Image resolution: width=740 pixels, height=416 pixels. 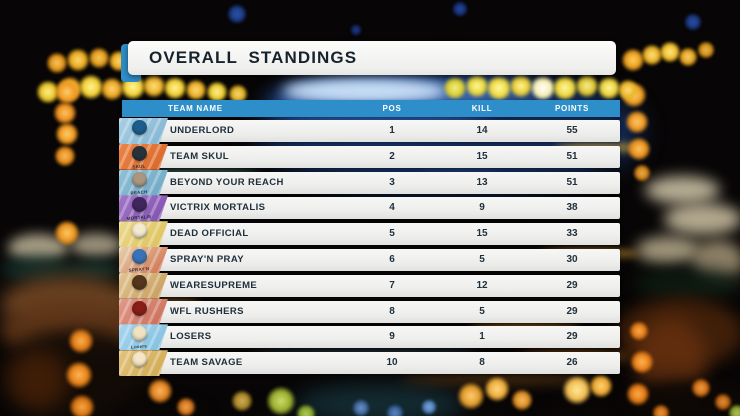 I want to click on team-points: 26, so click(x=572, y=363).